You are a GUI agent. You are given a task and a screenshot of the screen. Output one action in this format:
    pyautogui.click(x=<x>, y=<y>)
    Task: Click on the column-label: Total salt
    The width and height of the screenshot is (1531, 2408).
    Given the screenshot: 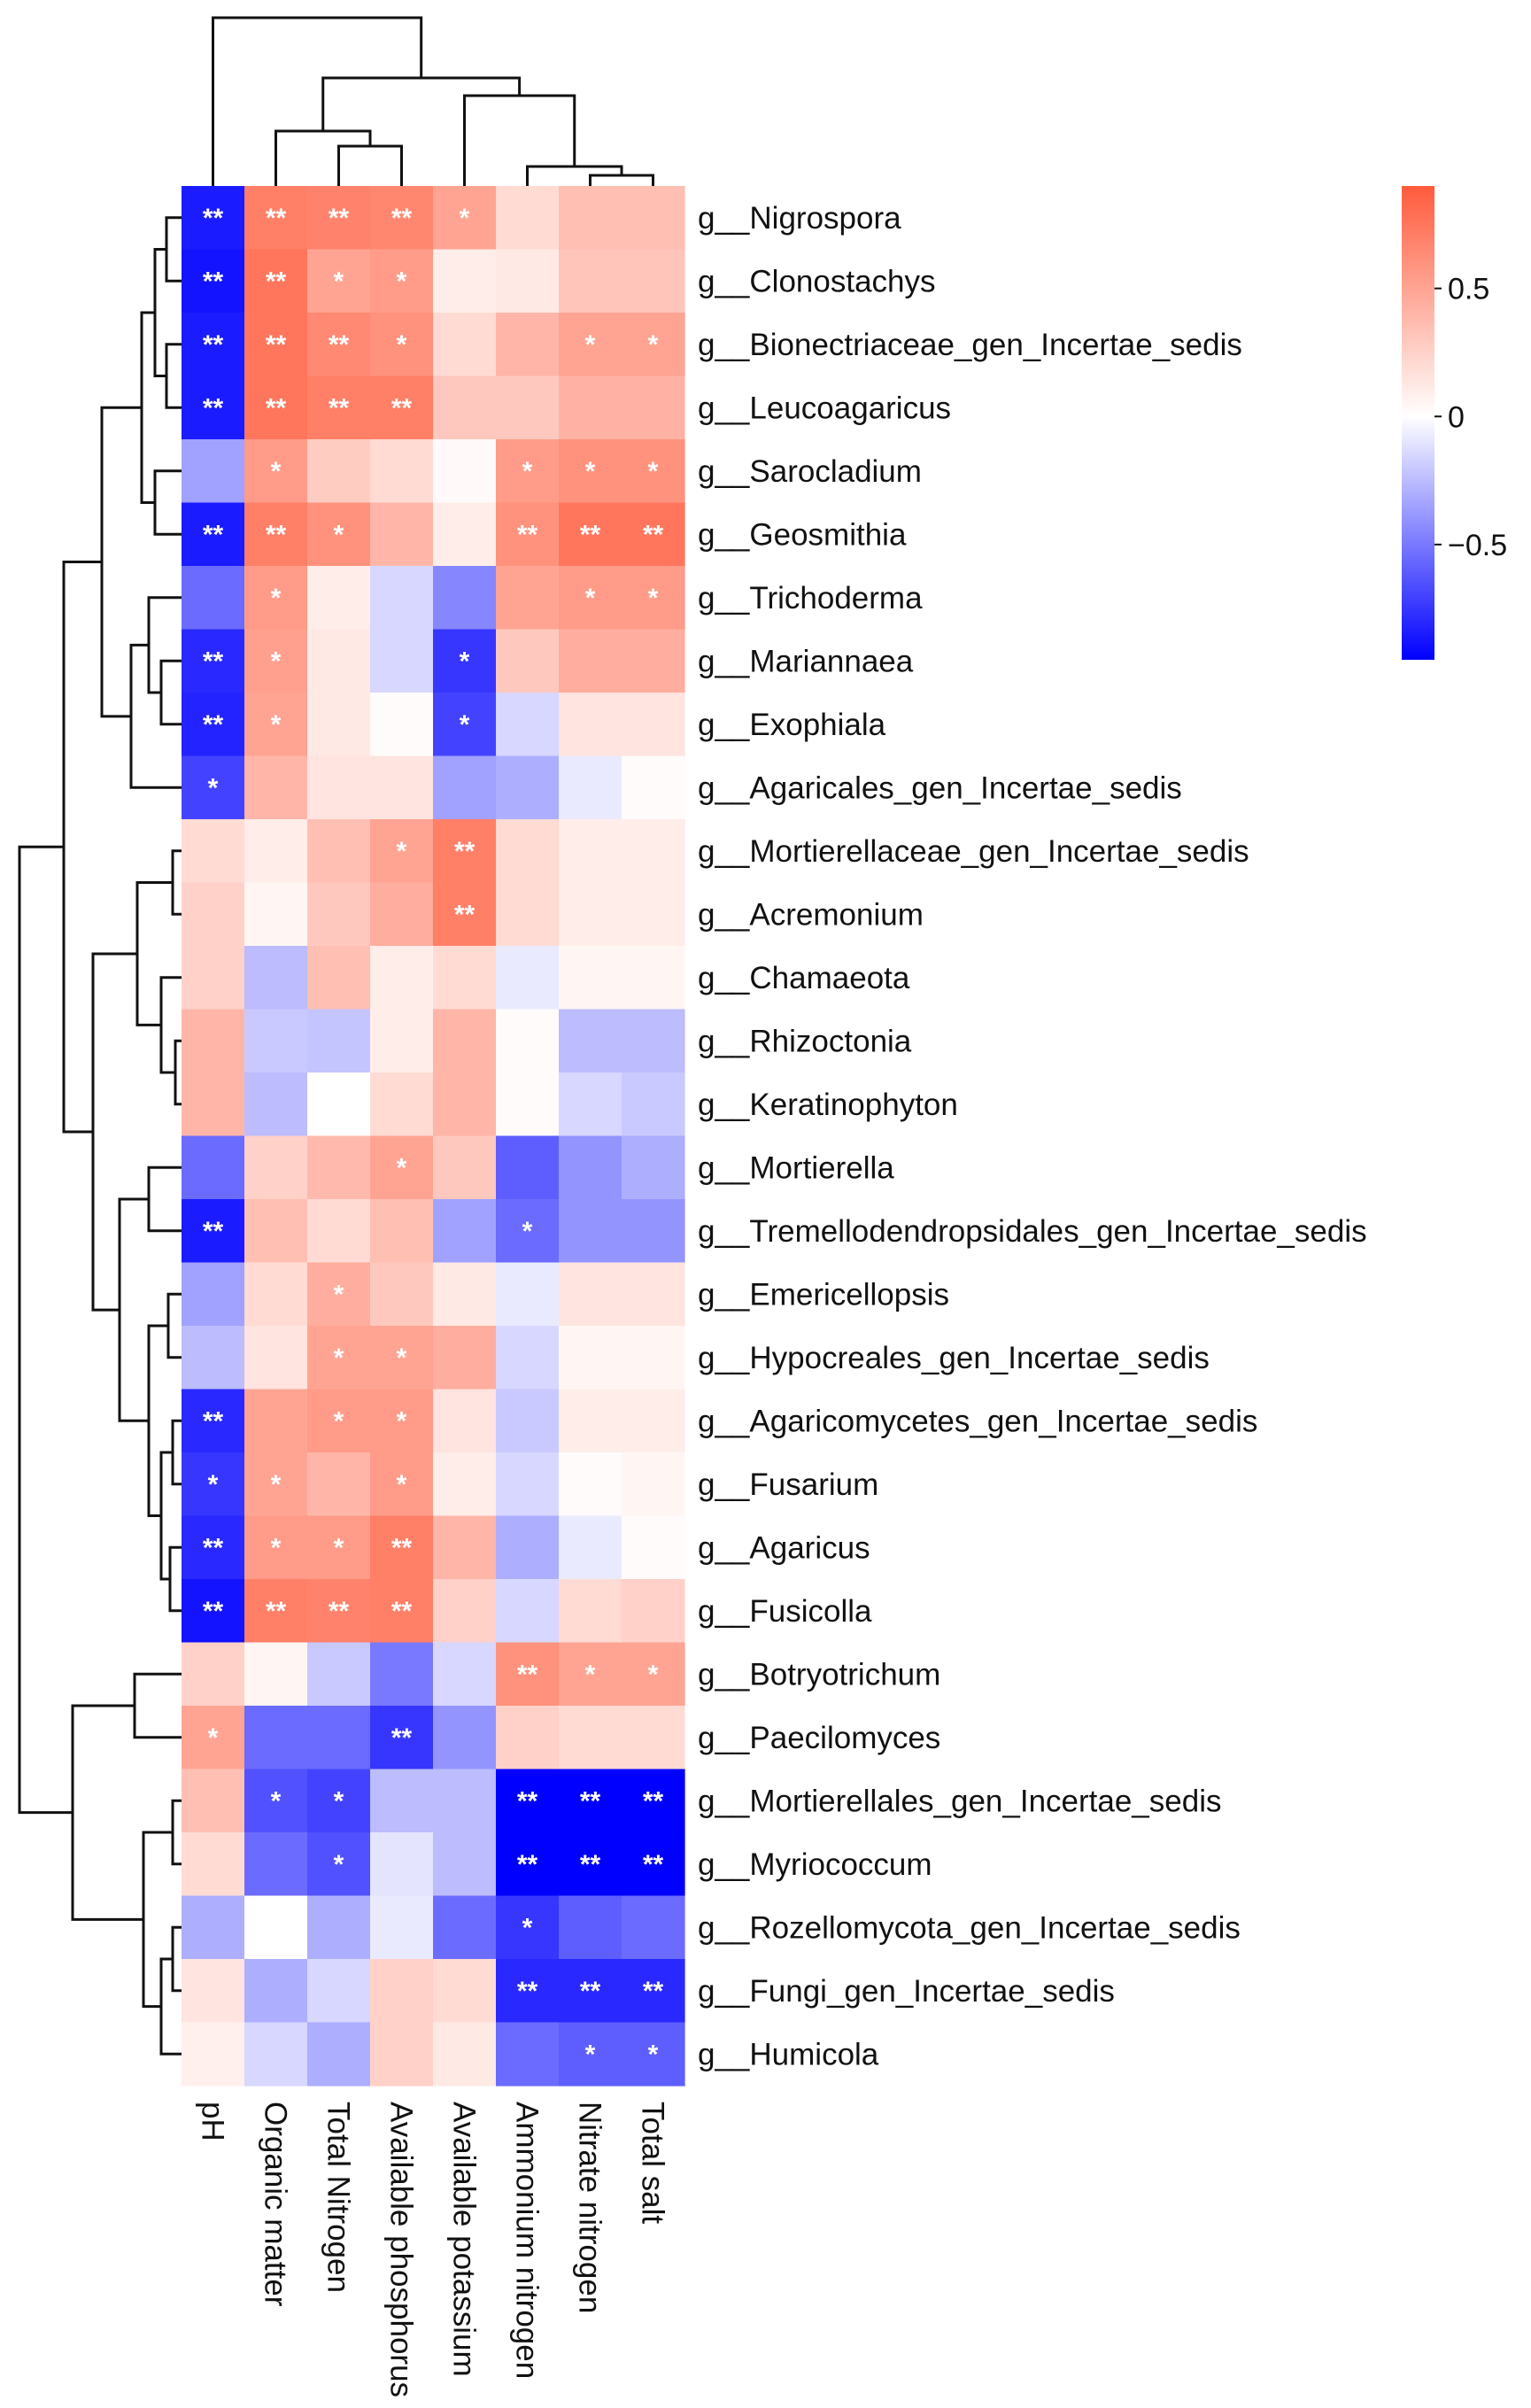 What is the action you would take?
    pyautogui.click(x=653, y=2163)
    